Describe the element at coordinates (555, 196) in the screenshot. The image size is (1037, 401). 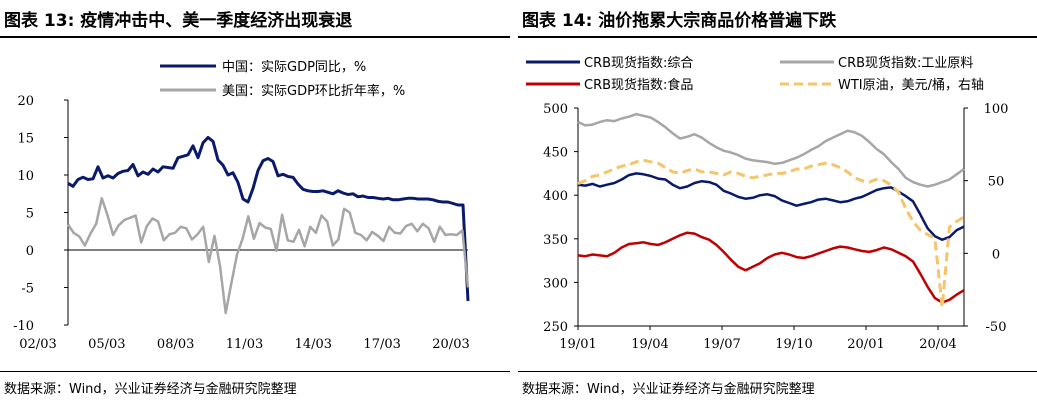
I see `y-tick-label: 400` at that location.